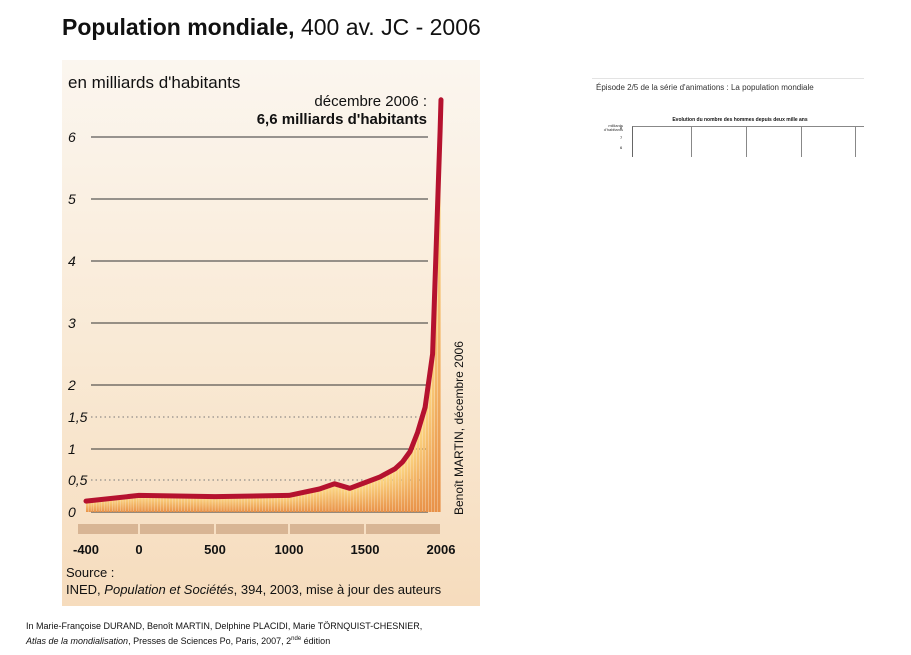  I want to click on y-tick-label: 3, so click(72, 323).